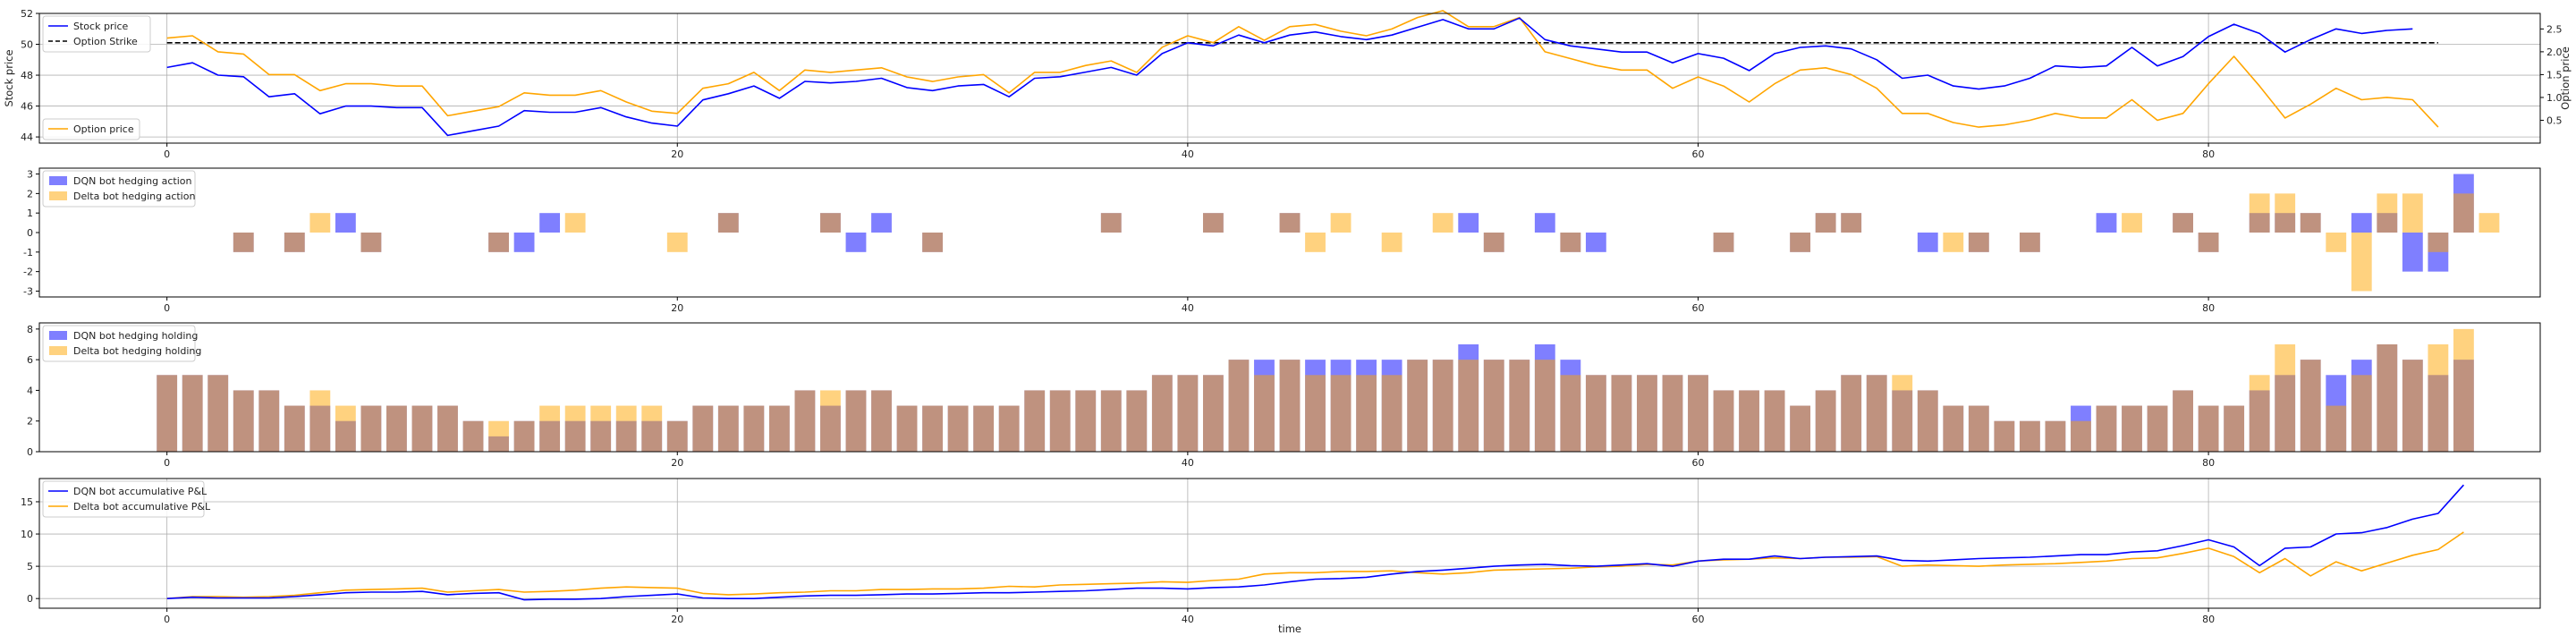 This screenshot has height=644, width=2576. What do you see at coordinates (134, 196) in the screenshot?
I see `legend-label: Delta bot hedging action` at bounding box center [134, 196].